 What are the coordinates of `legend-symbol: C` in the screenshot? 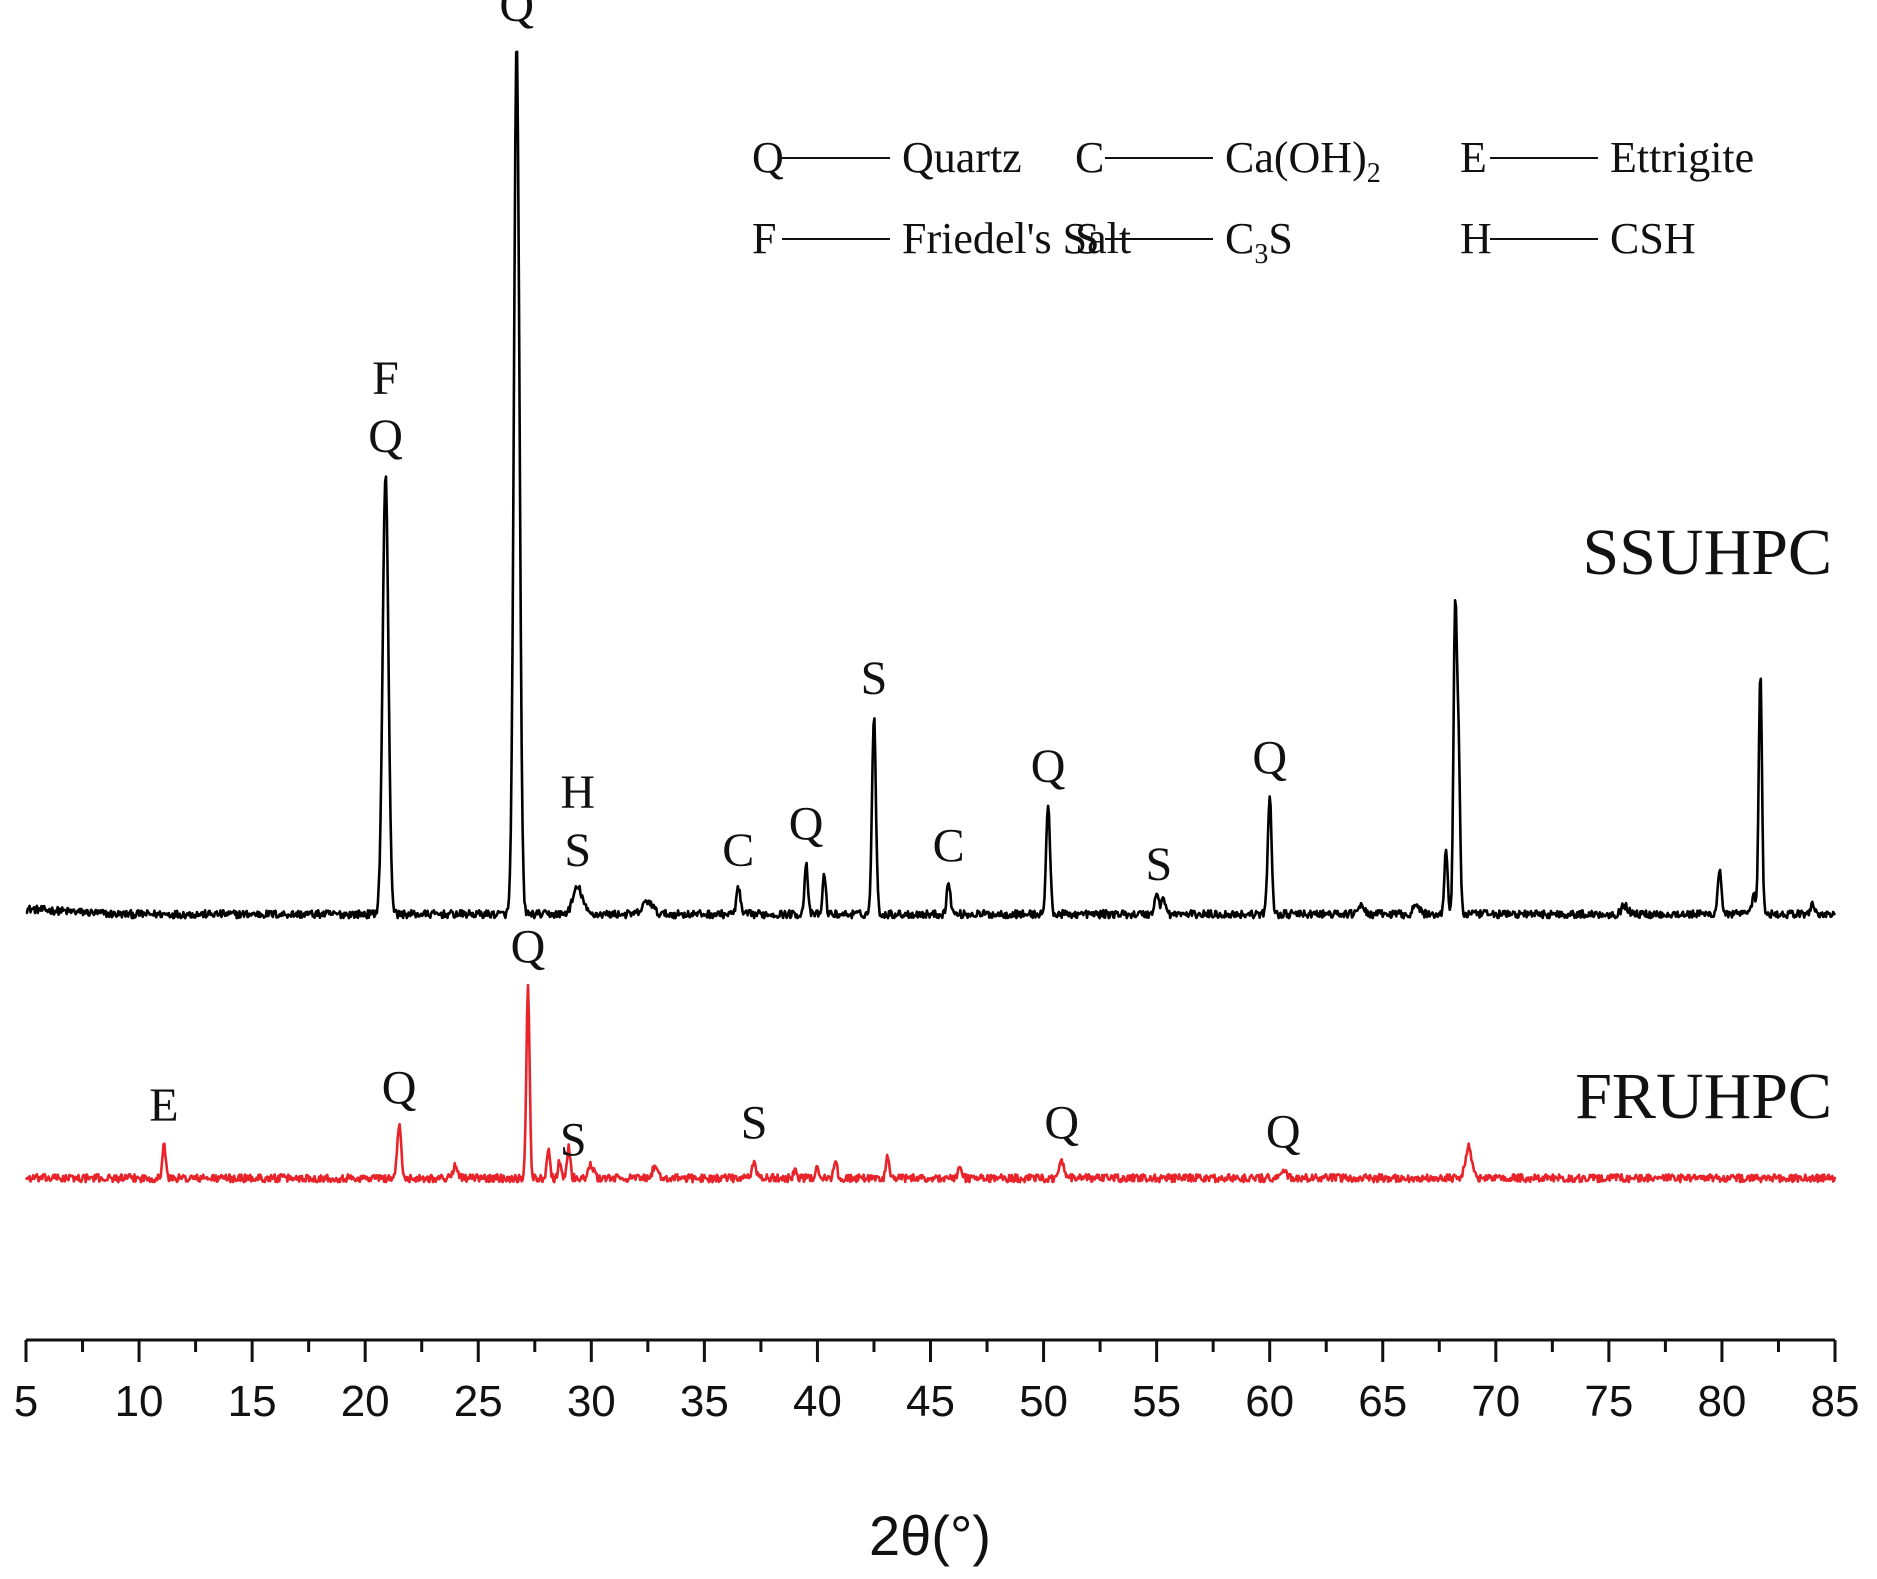 It's located at (1089, 157).